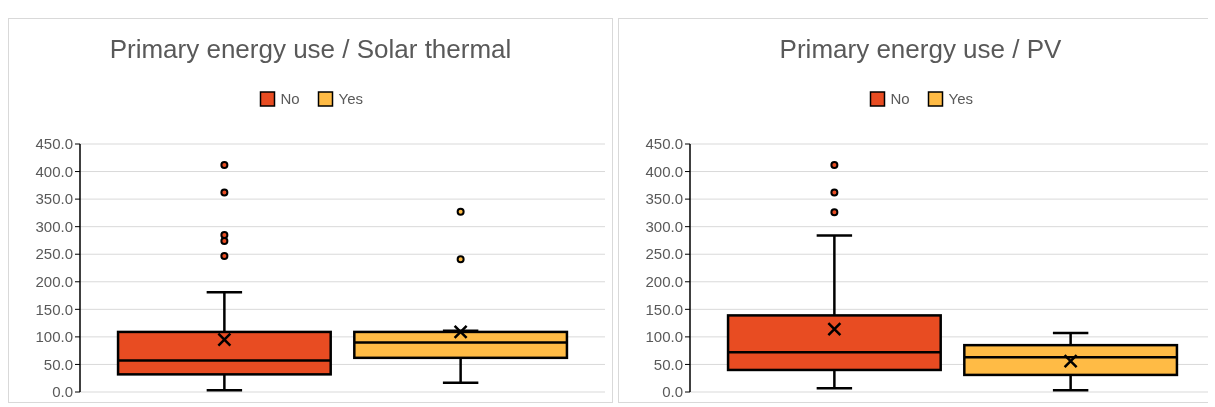 The width and height of the screenshot is (1215, 407). What do you see at coordinates (310, 49) in the screenshot?
I see `chart-title: Primary energy use / Solar thermal` at bounding box center [310, 49].